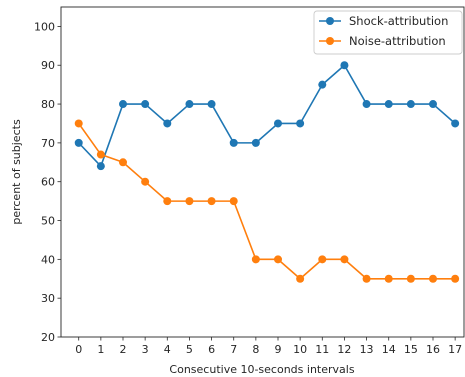 The width and height of the screenshot is (465, 377). Describe the element at coordinates (48, 337) in the screenshot. I see `y-tick-label: 20` at that location.